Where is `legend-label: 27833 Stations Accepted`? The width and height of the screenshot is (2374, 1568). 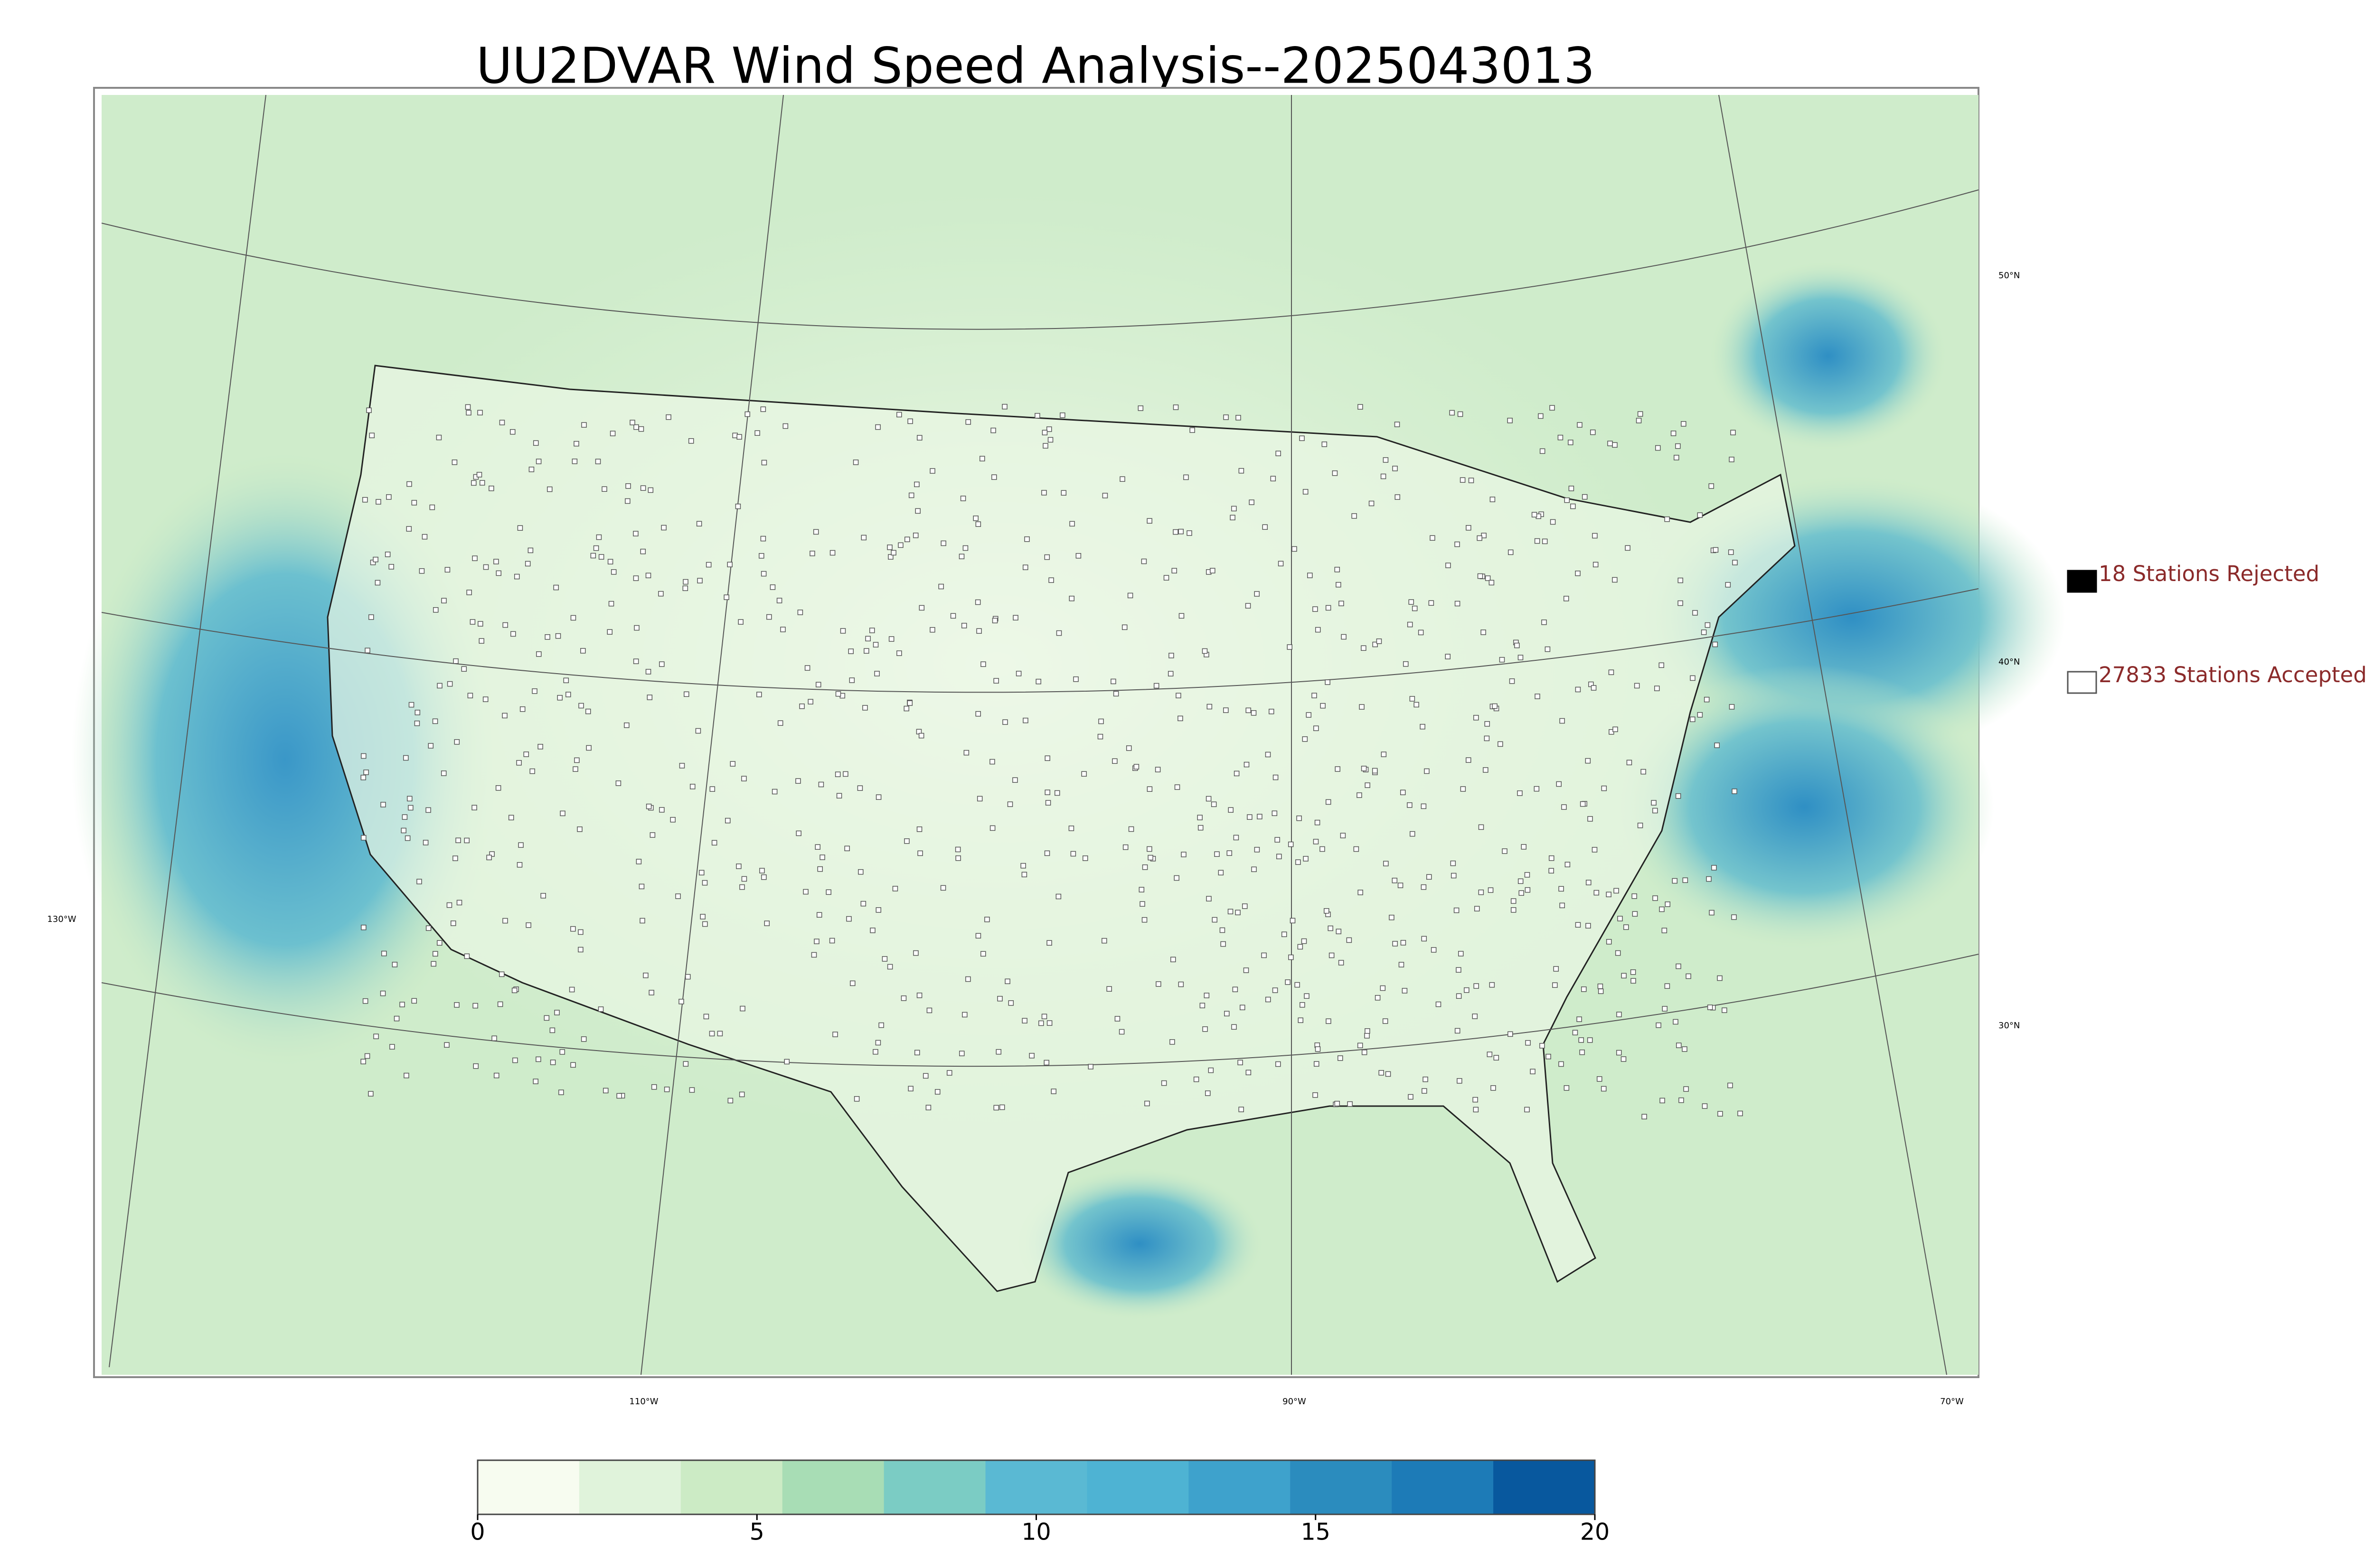 legend-label: 27833 Stations Accepted is located at coordinates (2233, 675).